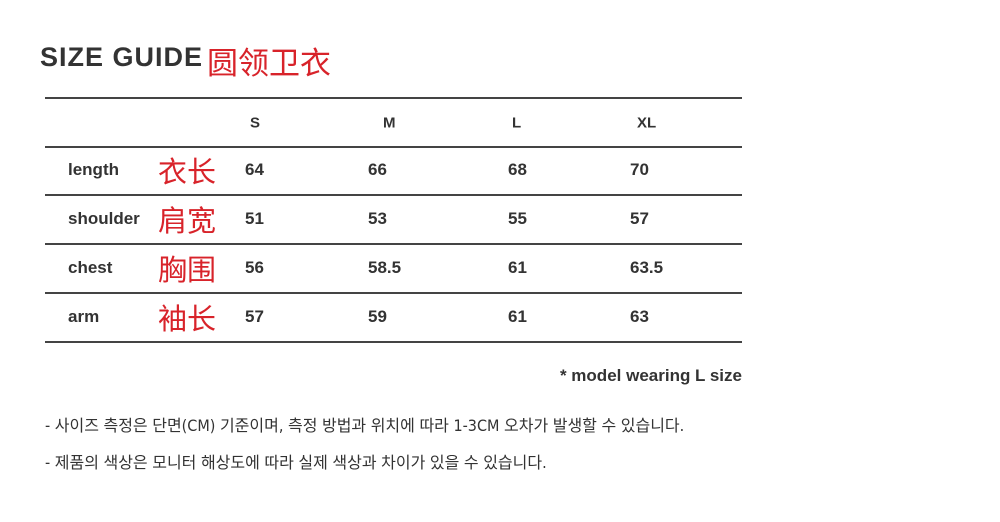 This screenshot has height=522, width=1000. Describe the element at coordinates (385, 267) in the screenshot. I see `table-cell: 58.5` at that location.